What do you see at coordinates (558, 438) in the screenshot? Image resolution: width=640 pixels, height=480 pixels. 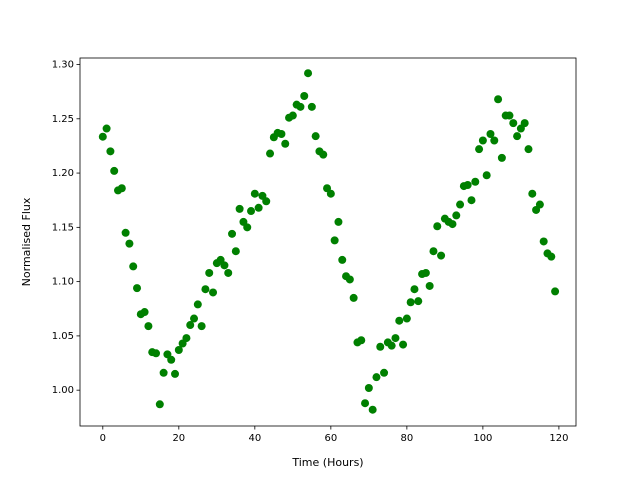 I see `x-tick-label: 120` at bounding box center [558, 438].